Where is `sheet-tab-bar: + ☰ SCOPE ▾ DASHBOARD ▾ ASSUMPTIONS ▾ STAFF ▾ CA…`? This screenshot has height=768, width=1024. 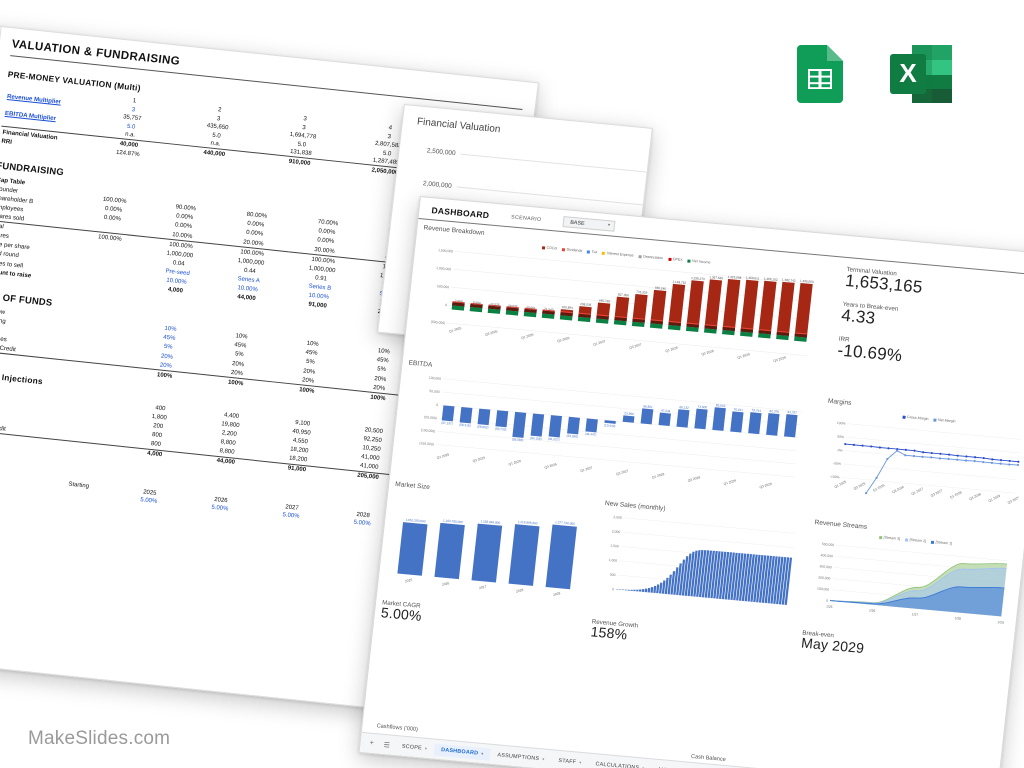 sheet-tab-bar: + ☰ SCOPE ▾ DASHBOARD ▾ ASSUMPTIONS ▾ STAFF ▾ CA… is located at coordinates (678, 749).